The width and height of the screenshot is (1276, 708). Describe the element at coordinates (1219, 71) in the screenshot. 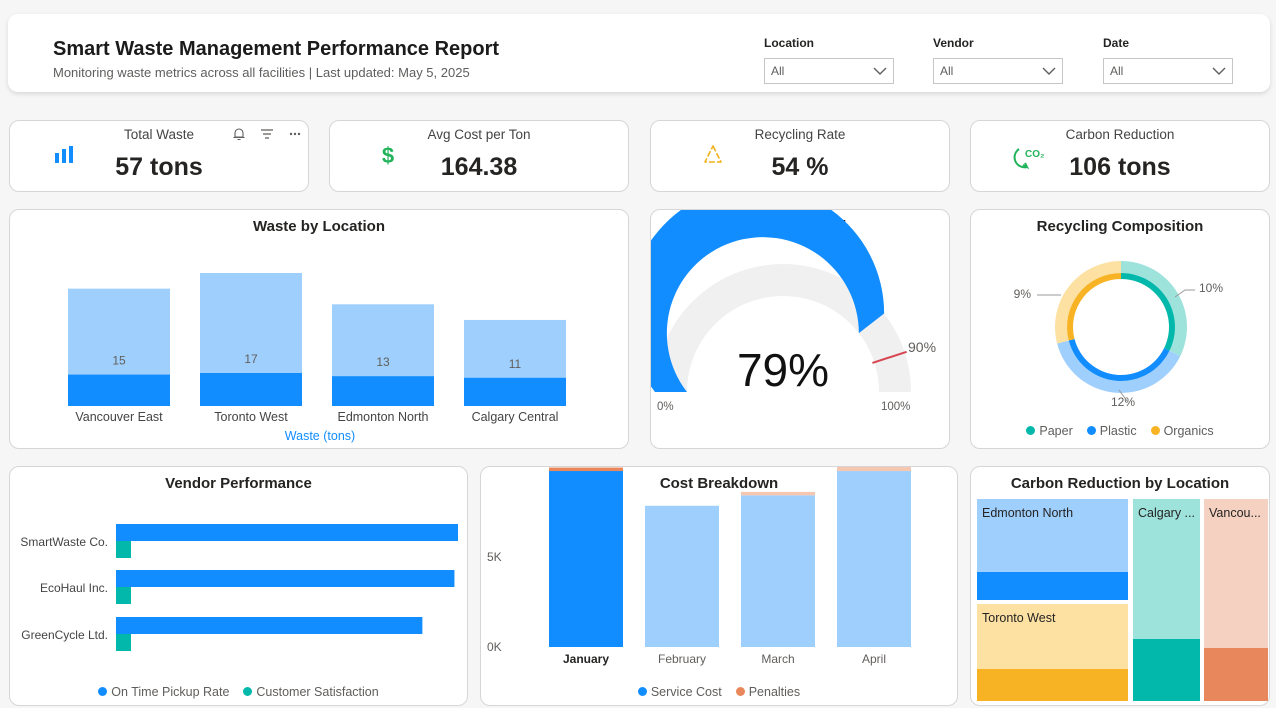

I see `chevron-down-icon` at that location.